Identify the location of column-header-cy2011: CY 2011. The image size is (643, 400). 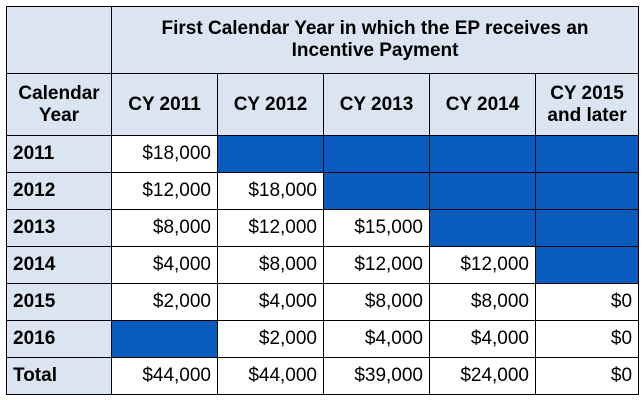
(164, 104).